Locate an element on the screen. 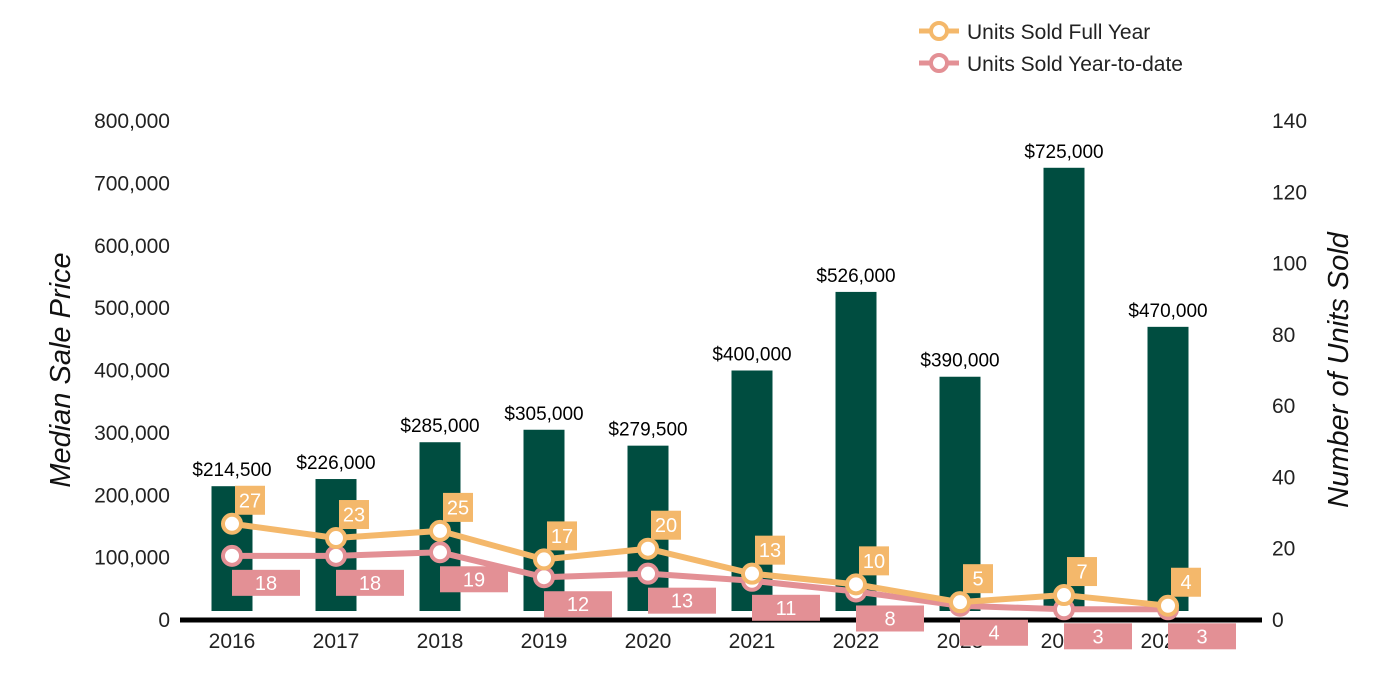  legend-marker-year-to-date is located at coordinates (939, 63).